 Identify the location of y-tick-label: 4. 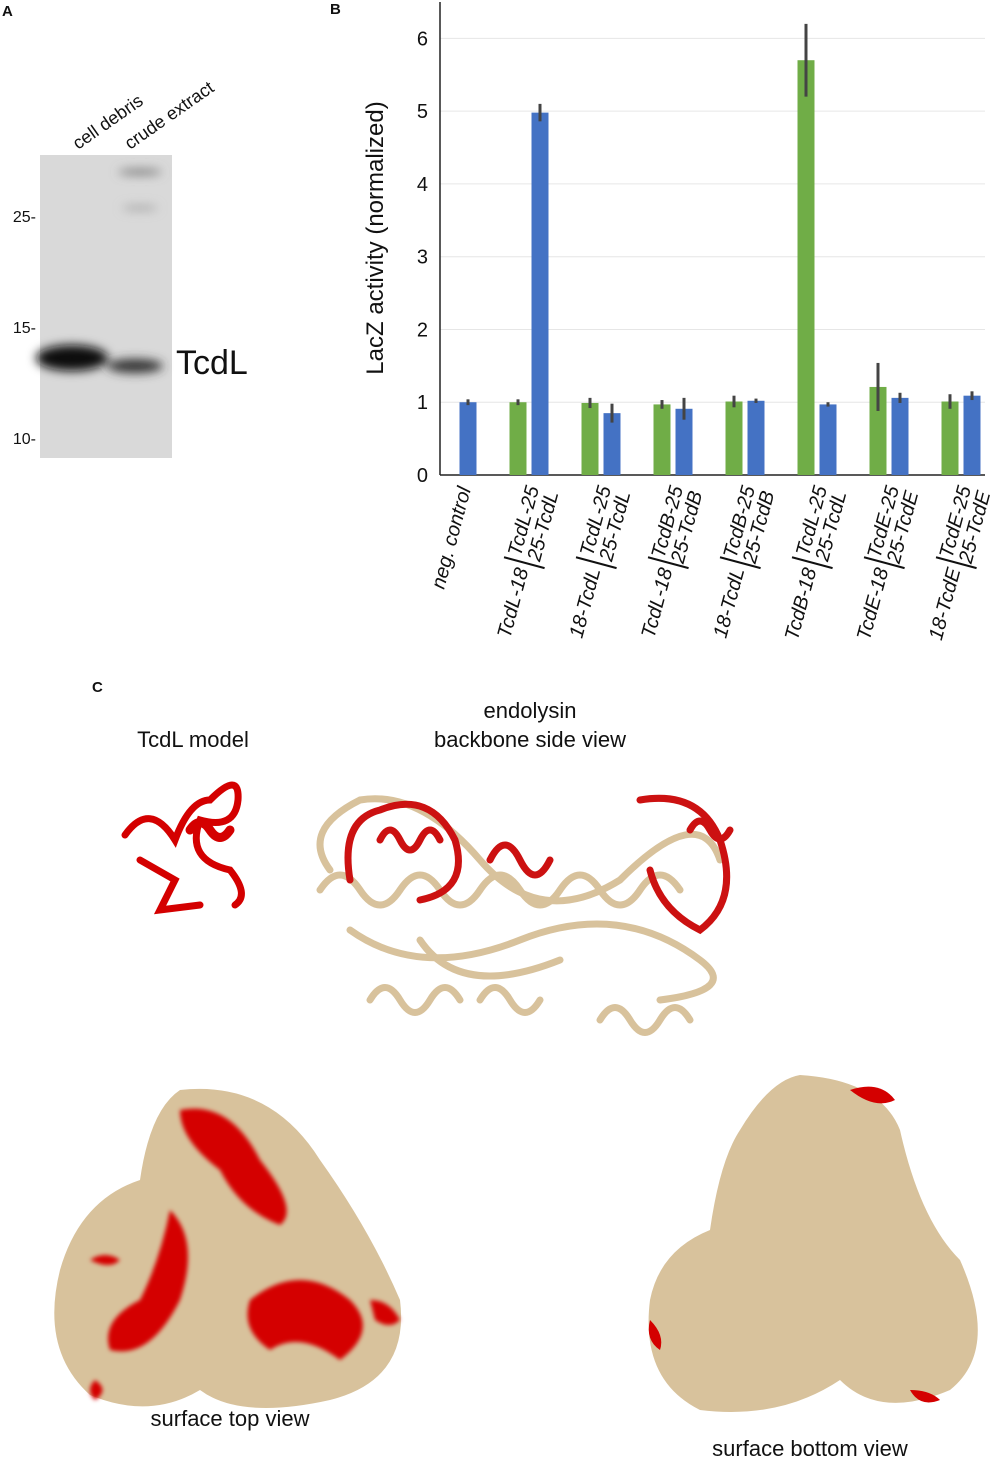
(422, 185).